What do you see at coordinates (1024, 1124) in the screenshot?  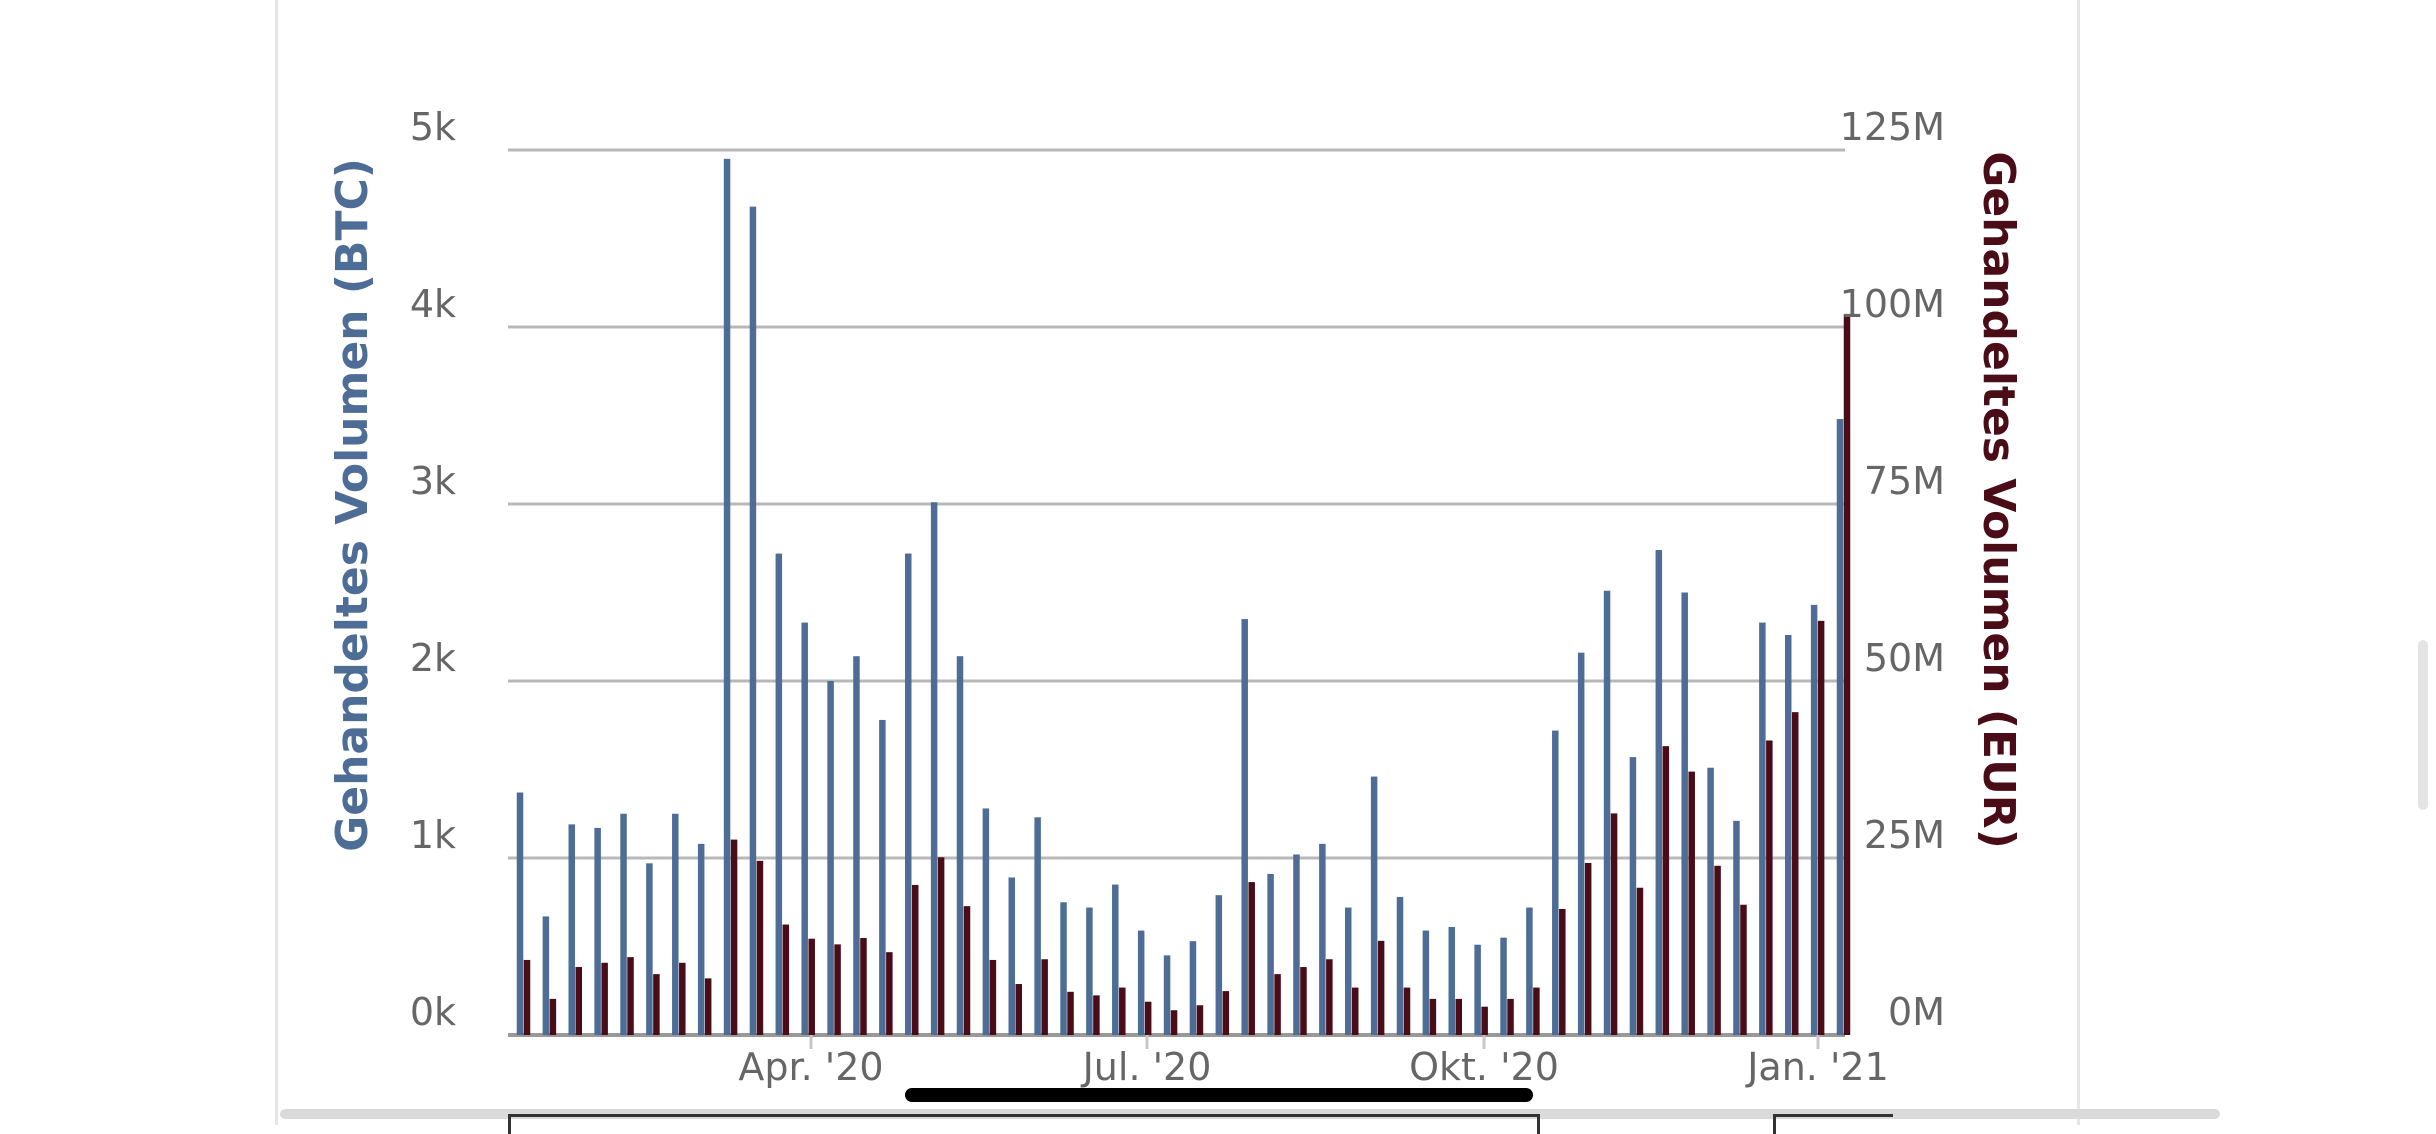 I see `range-navigator` at bounding box center [1024, 1124].